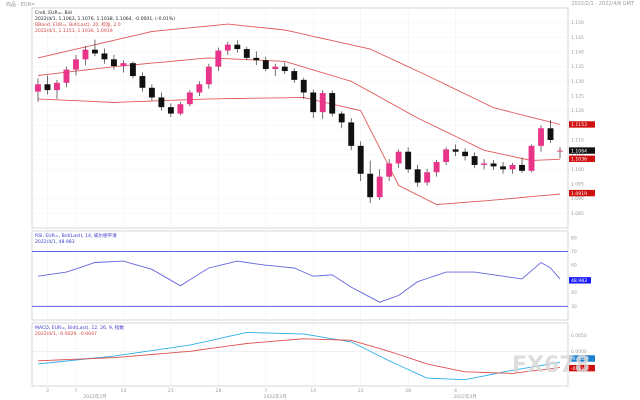 The image size is (640, 400). I want to click on rsi-y-tick: 80, so click(574, 238).